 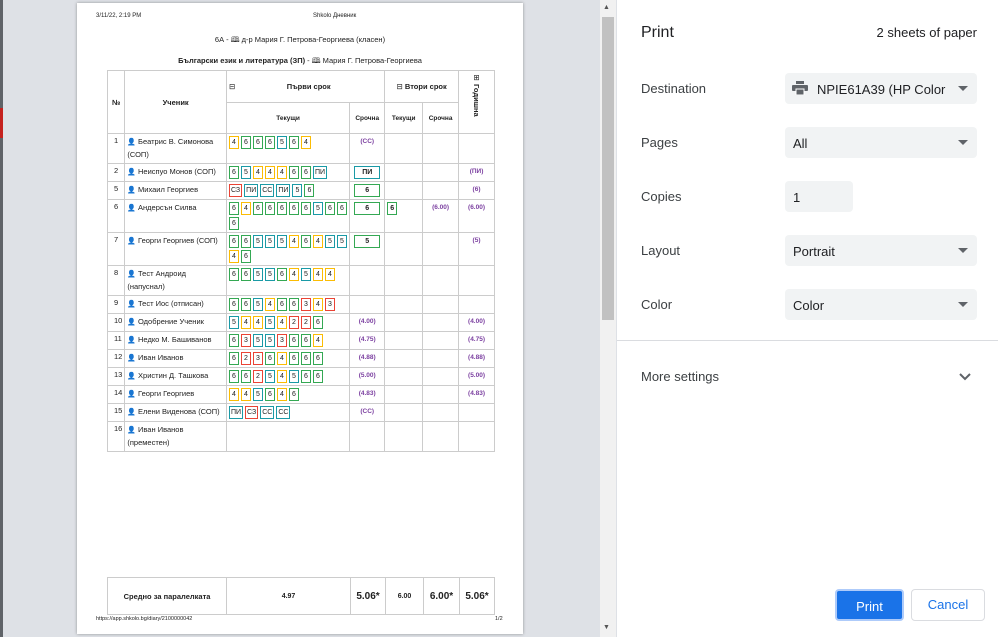 I want to click on copies-input: 1, so click(x=819, y=196).